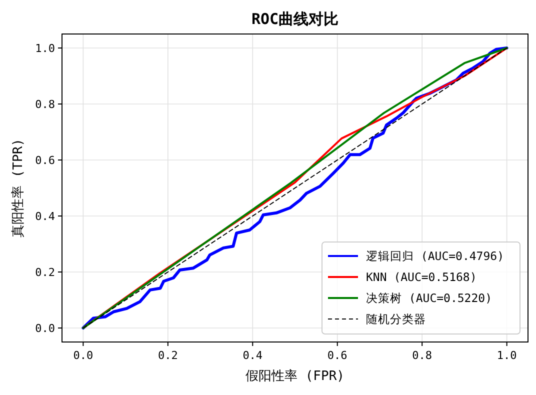 Image resolution: width=536 pixels, height=395 pixels. I want to click on legend-label: KNN (AUC=0.5168), so click(421, 277).